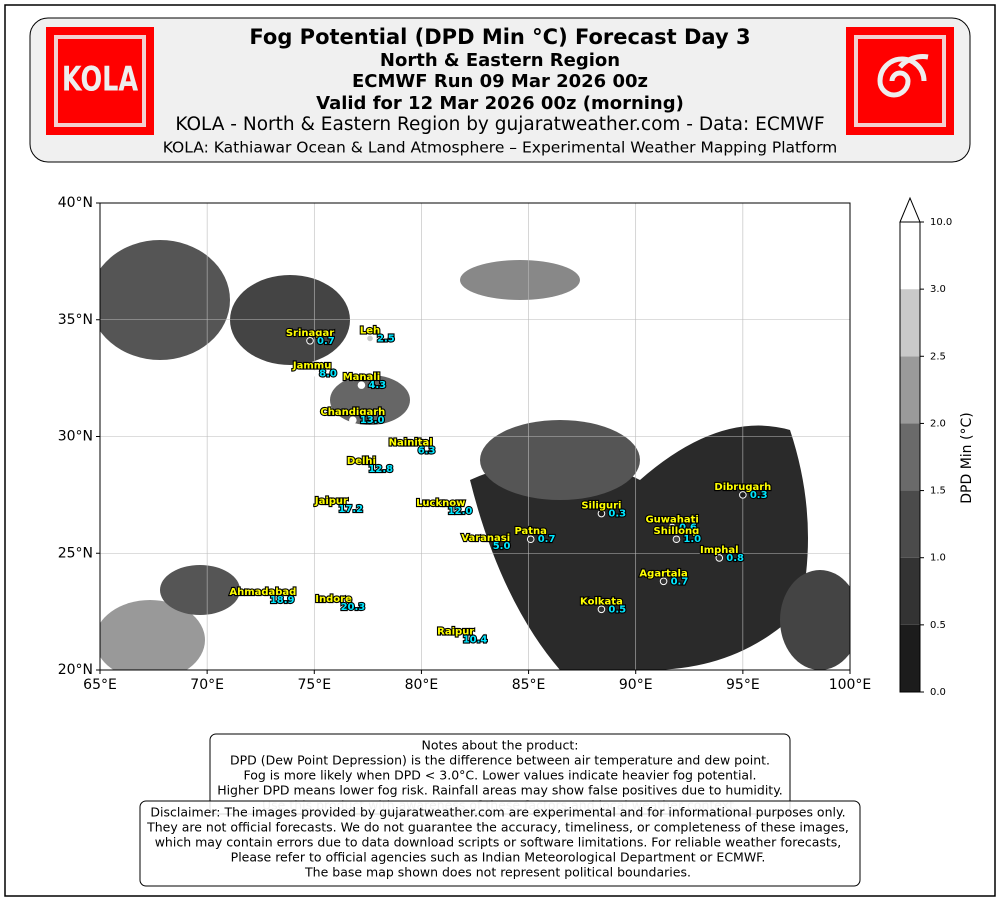 The height and width of the screenshot is (900, 1000). Describe the element at coordinates (692, 539) in the screenshot. I see `city-value: 1.0` at that location.